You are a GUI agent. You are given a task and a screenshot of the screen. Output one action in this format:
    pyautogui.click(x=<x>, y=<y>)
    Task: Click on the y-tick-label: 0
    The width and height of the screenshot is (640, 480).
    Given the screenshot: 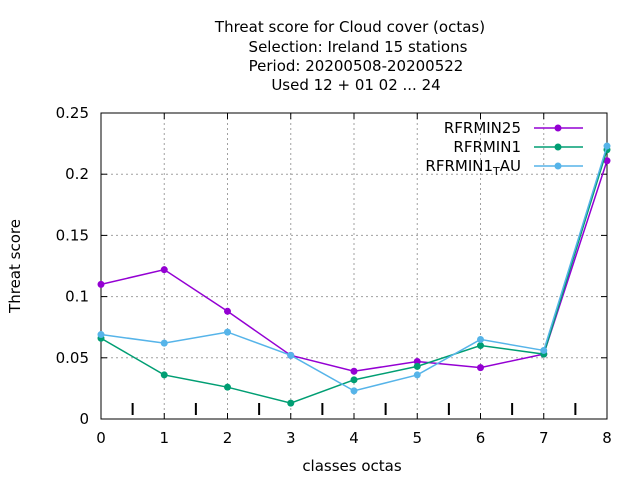 What is the action you would take?
    pyautogui.click(x=84, y=419)
    